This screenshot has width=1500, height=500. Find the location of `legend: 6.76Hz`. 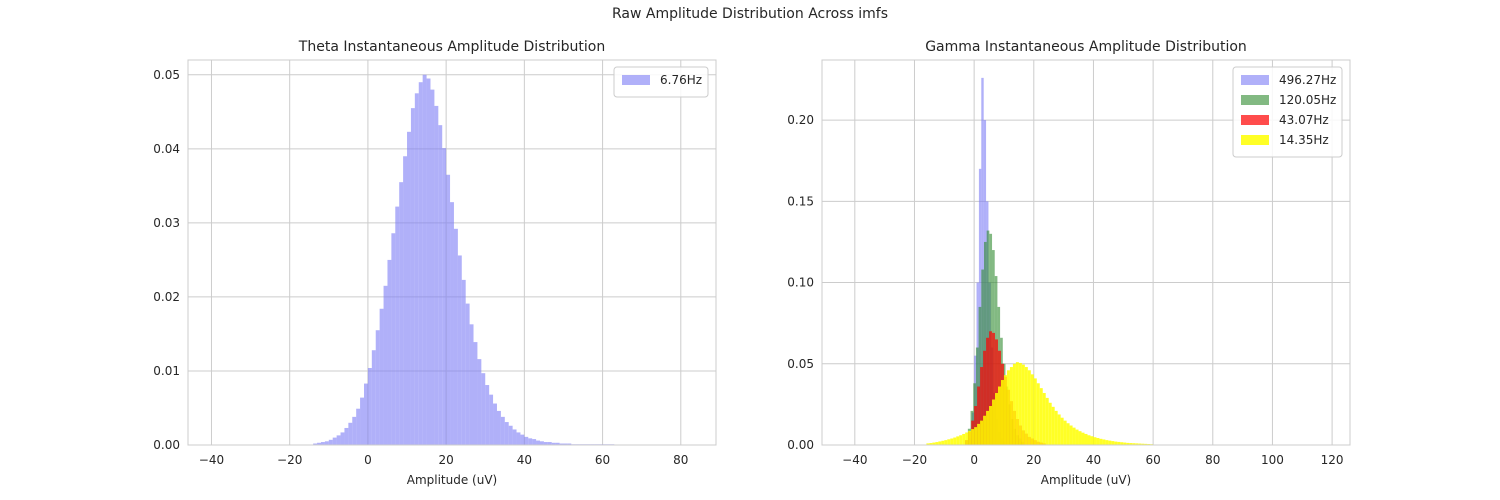

legend: 6.76Hz is located at coordinates (661, 82).